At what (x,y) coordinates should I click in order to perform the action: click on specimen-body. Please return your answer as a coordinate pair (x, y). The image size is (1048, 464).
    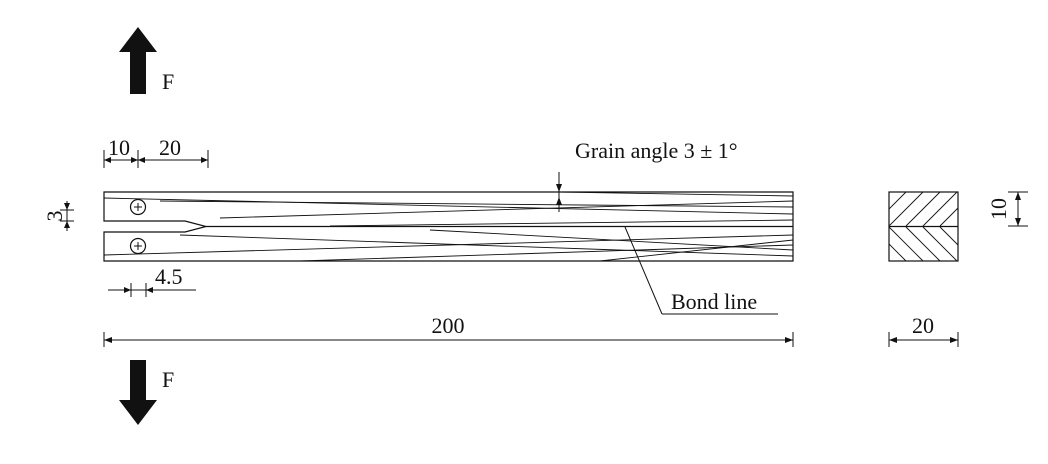
    Looking at the image, I should click on (448, 226).